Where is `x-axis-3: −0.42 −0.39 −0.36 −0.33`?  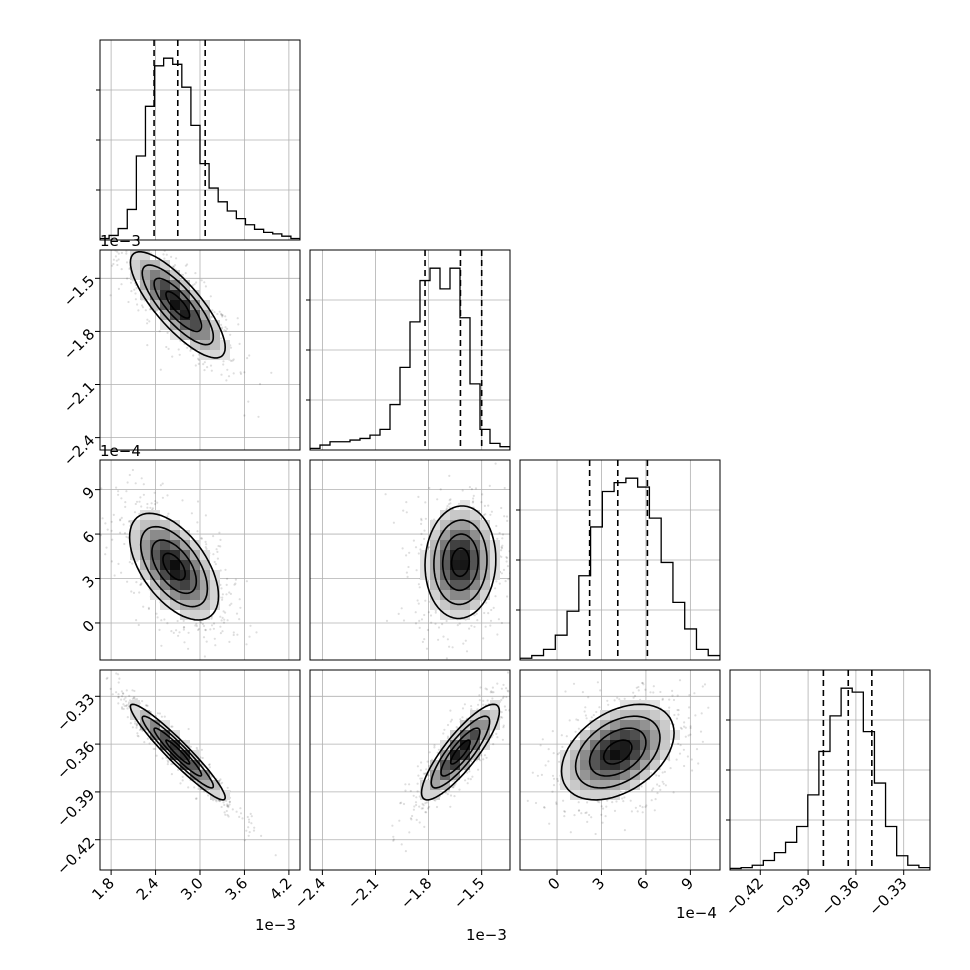
x-axis-3: −0.42 −0.39 −0.36 −0.33 is located at coordinates (816, 894).